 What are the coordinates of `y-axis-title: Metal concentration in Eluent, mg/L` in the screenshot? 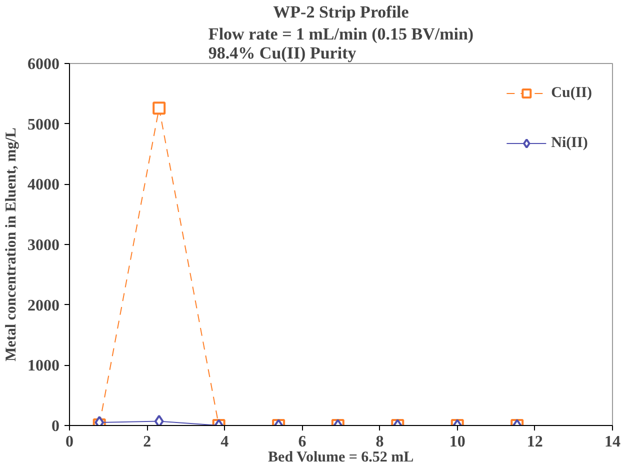 It's located at (12, 245).